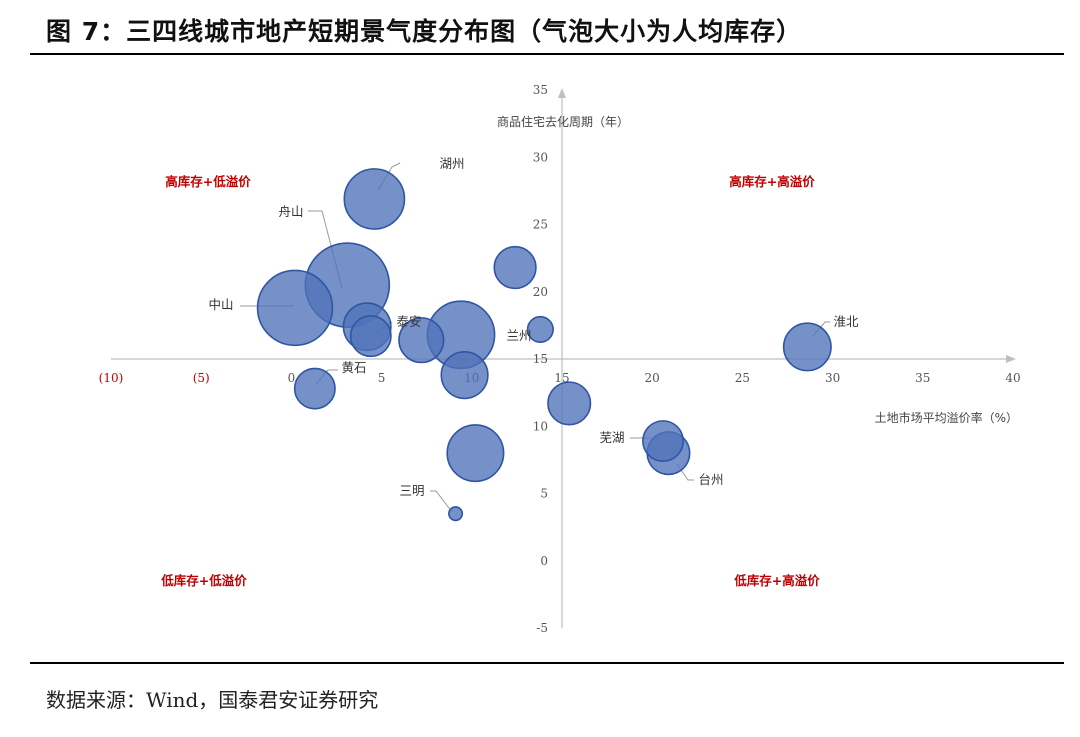  Describe the element at coordinates (807, 347) in the screenshot. I see `bubble-淮北` at that location.